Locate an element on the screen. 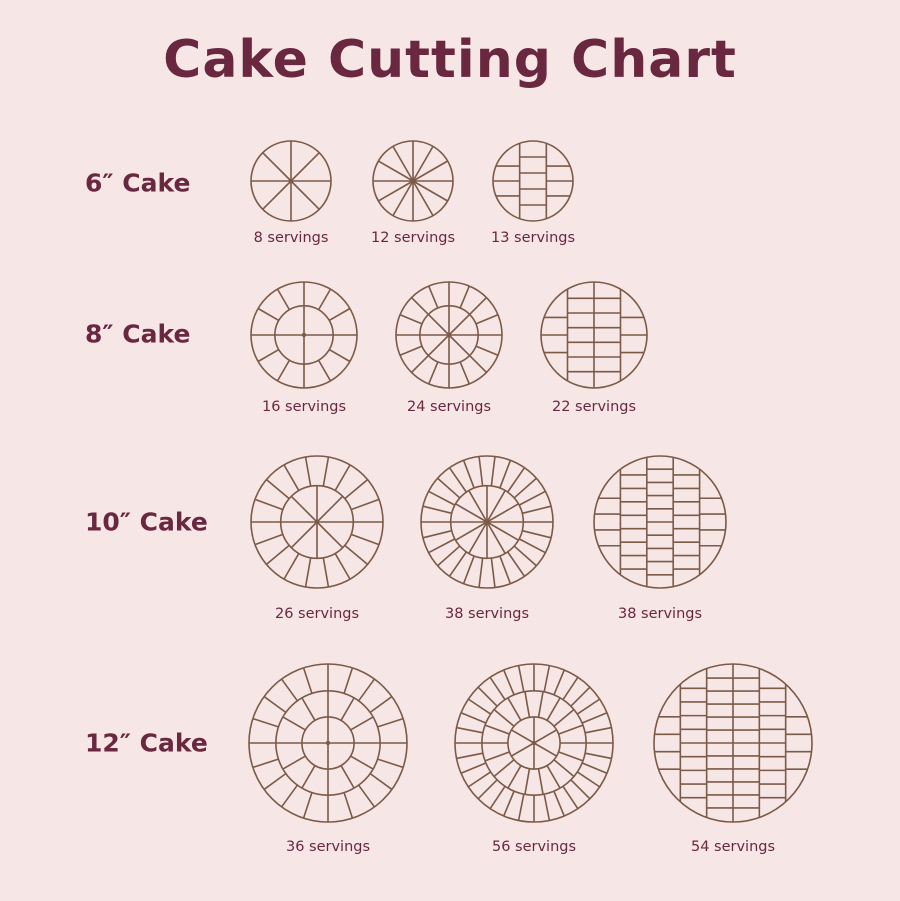  servings-label: 12 servings is located at coordinates (413, 238).